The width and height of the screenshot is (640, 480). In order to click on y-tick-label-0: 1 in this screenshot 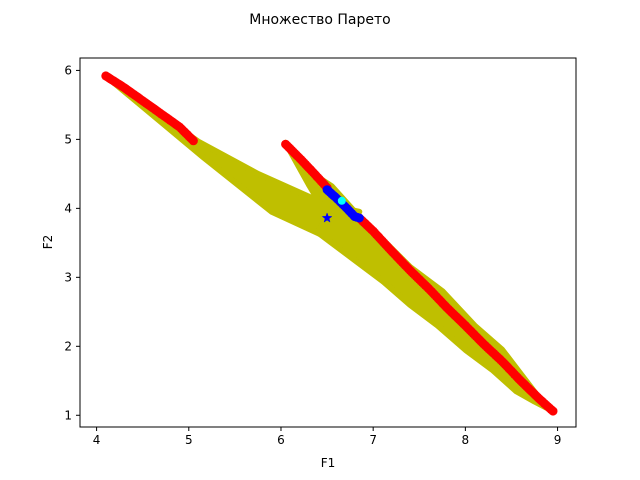, I will do `click(68, 415)`.